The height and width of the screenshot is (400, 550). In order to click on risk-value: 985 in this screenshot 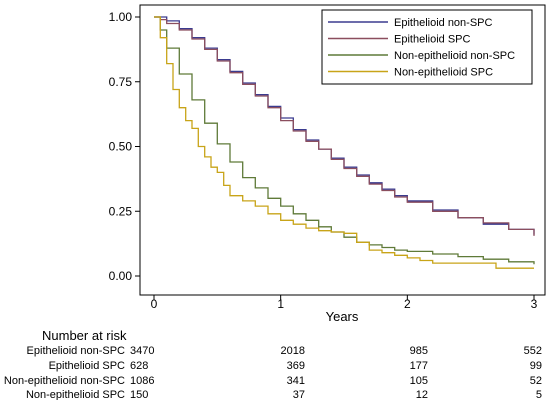, I will do `click(419, 351)`.